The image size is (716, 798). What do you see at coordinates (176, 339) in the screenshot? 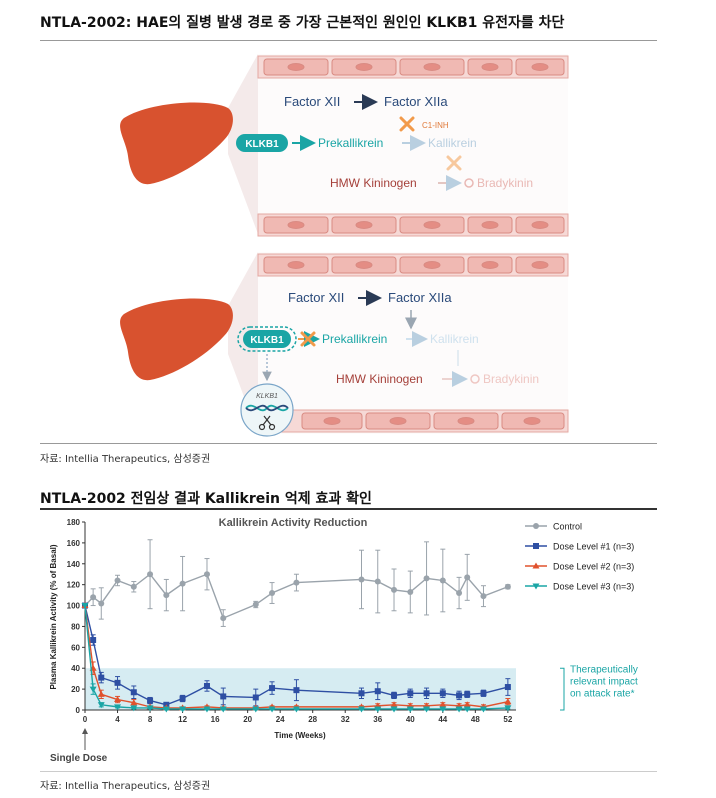
I see `bottom-liver-icon` at bounding box center [176, 339].